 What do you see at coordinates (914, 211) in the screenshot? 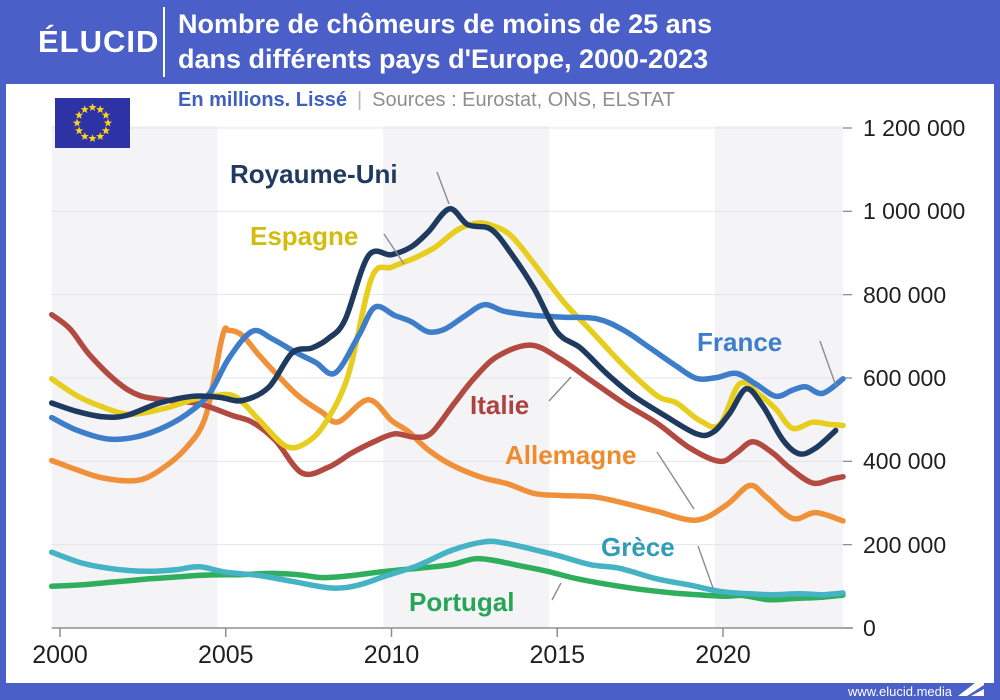
I see `y-tick-label: 1 000 000` at bounding box center [914, 211].